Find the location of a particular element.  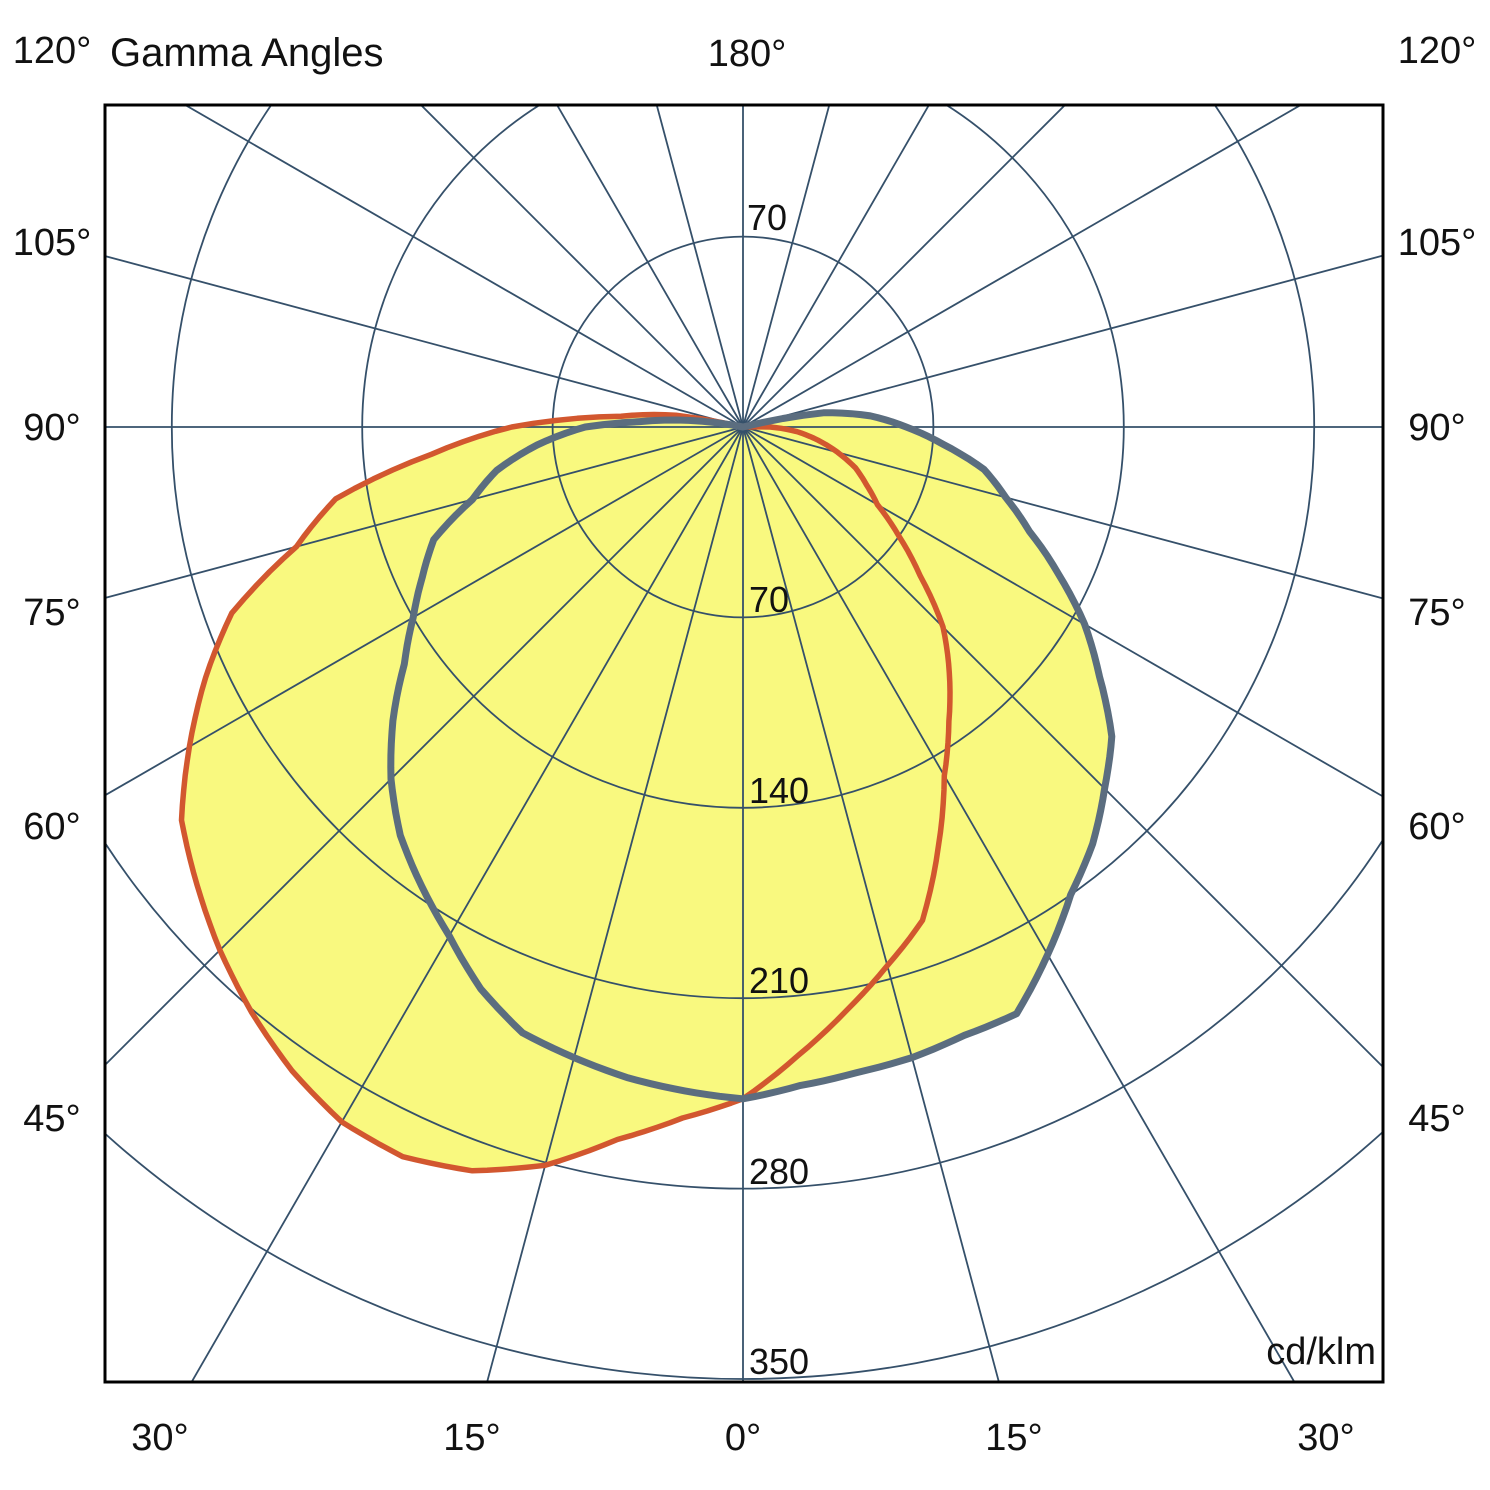

radial-tick-label-350: 350 is located at coordinates (779, 1361).